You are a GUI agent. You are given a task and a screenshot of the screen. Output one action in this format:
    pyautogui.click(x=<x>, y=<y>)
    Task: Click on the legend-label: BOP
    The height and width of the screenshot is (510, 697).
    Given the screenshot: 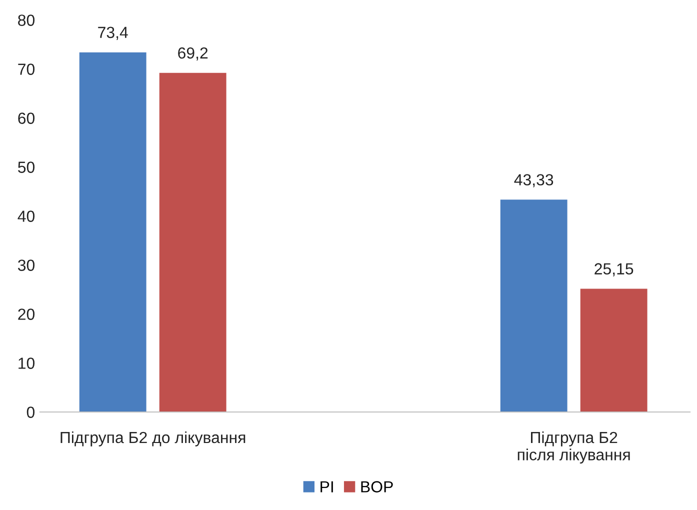 What is the action you would take?
    pyautogui.click(x=377, y=486)
    